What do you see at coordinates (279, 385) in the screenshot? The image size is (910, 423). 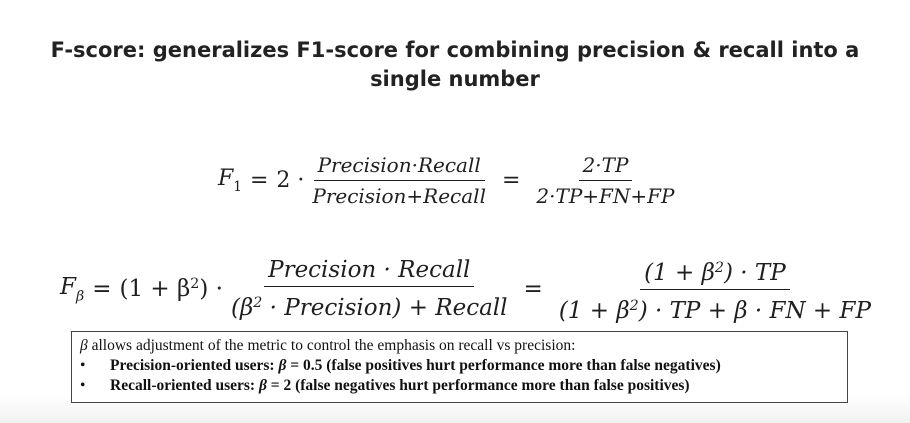 I see `recall-oriented-value: = 2` at bounding box center [279, 385].